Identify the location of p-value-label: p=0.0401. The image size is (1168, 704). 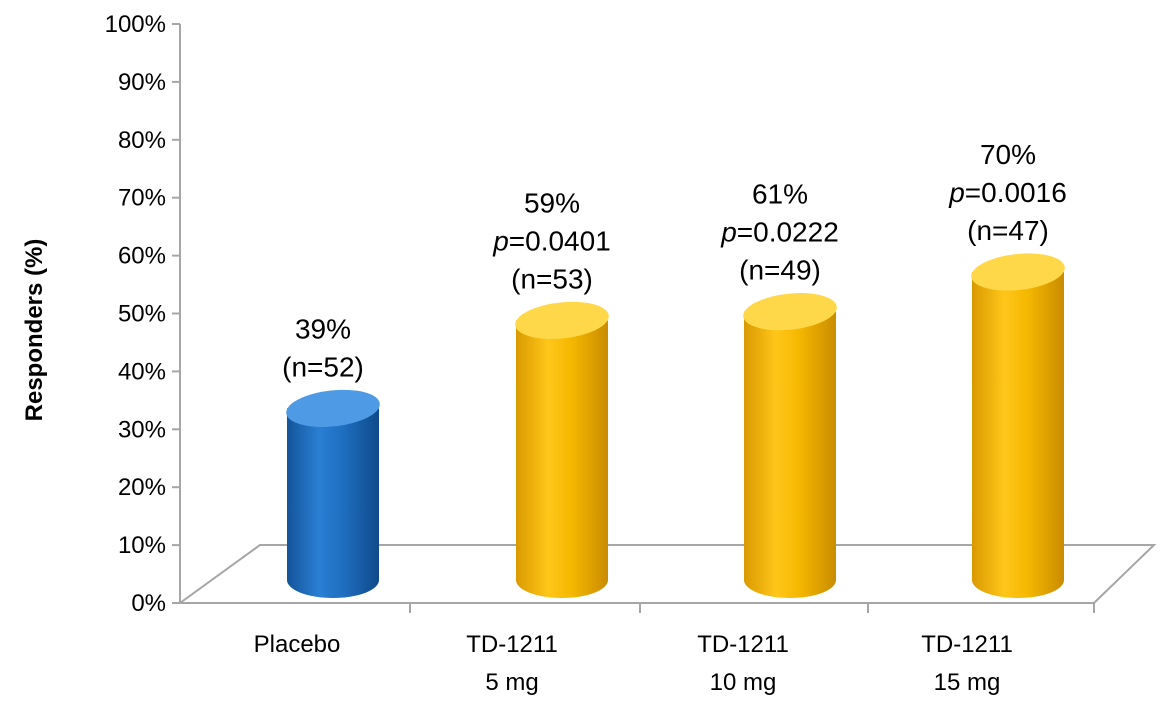
(551, 240).